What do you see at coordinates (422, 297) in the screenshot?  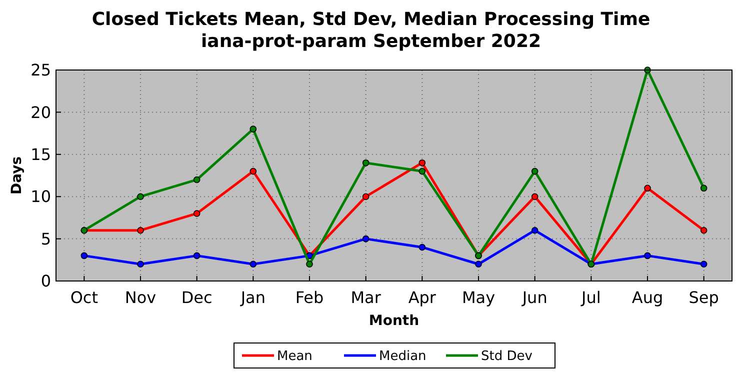 I see `x-tick-label: Apr` at bounding box center [422, 297].